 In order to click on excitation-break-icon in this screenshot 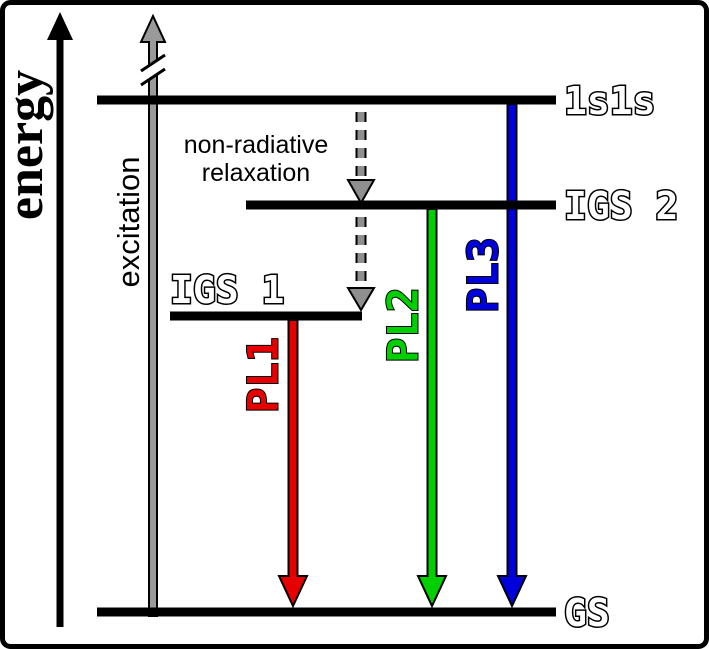, I will do `click(153, 70)`.